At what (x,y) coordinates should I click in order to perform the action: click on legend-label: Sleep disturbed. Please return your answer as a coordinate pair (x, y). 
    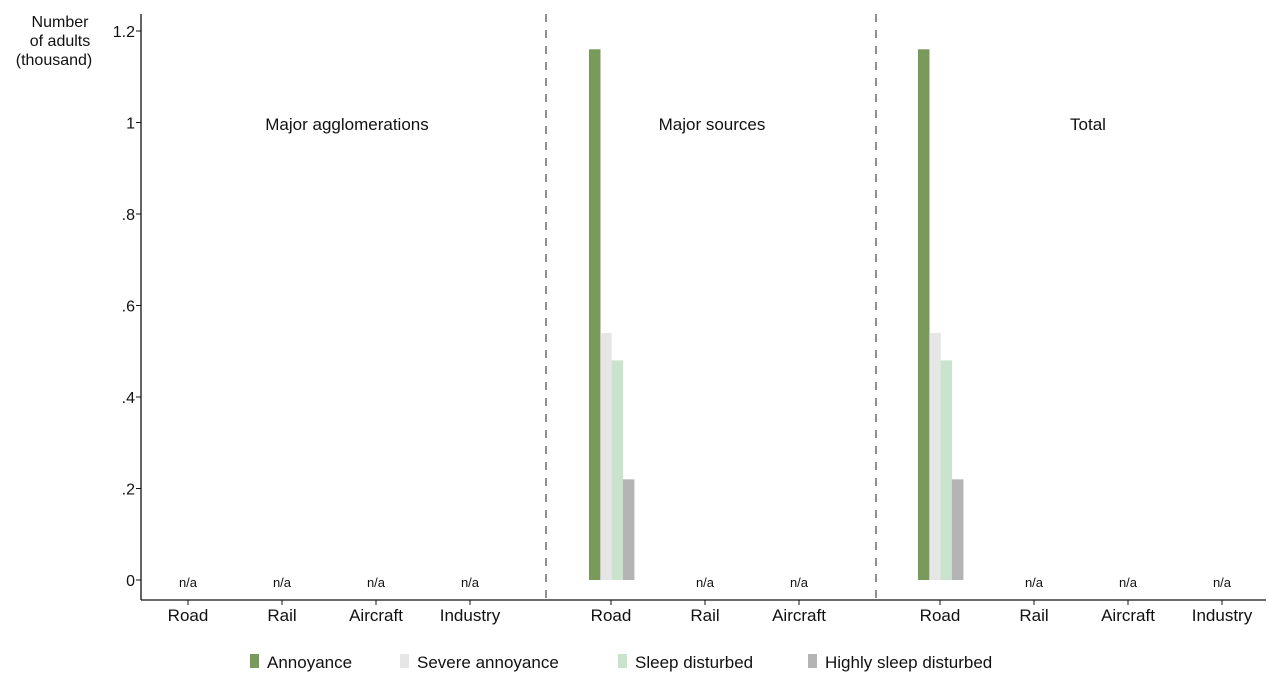
    Looking at the image, I should click on (694, 662).